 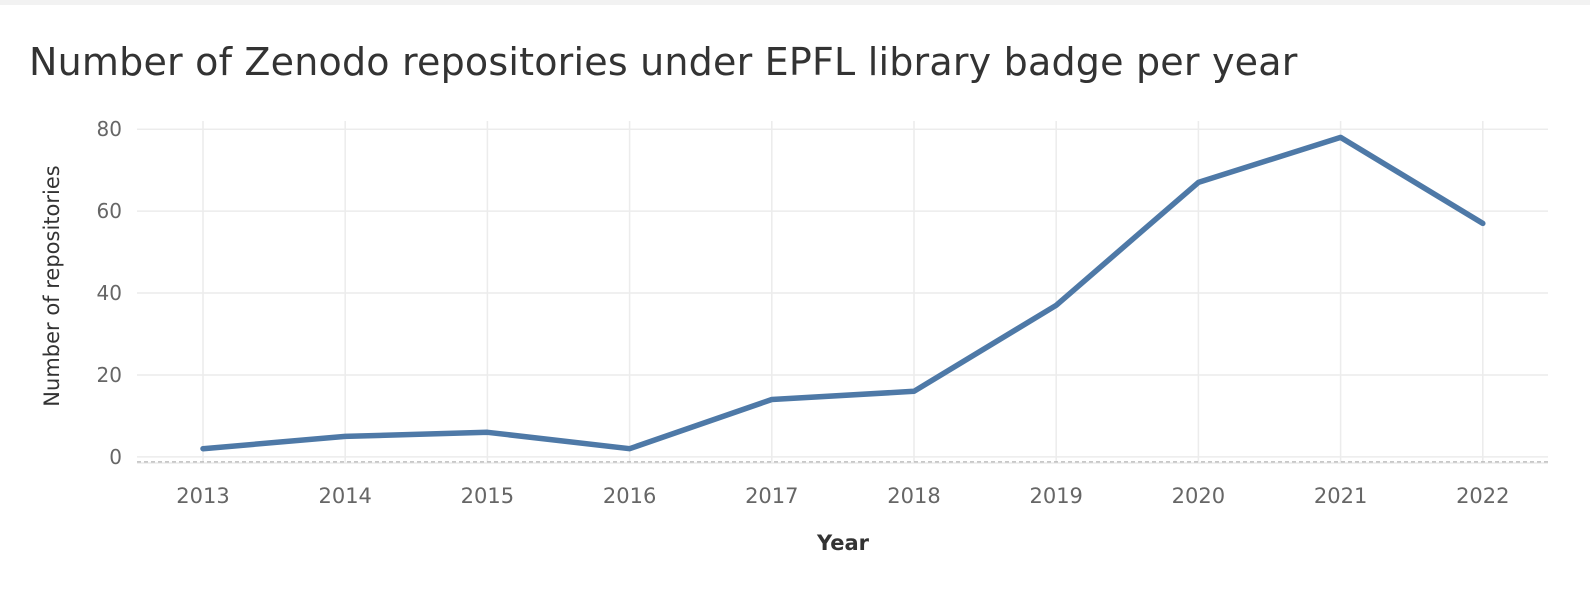 I want to click on x-tick-label: 2019, so click(x=1055, y=496).